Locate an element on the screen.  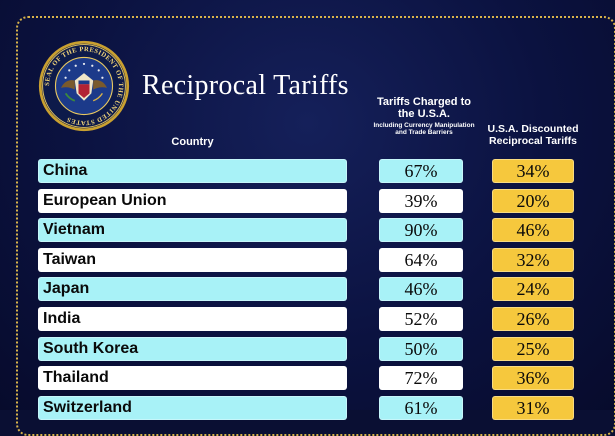
tariff-charged-cell: 61% is located at coordinates (421, 408).